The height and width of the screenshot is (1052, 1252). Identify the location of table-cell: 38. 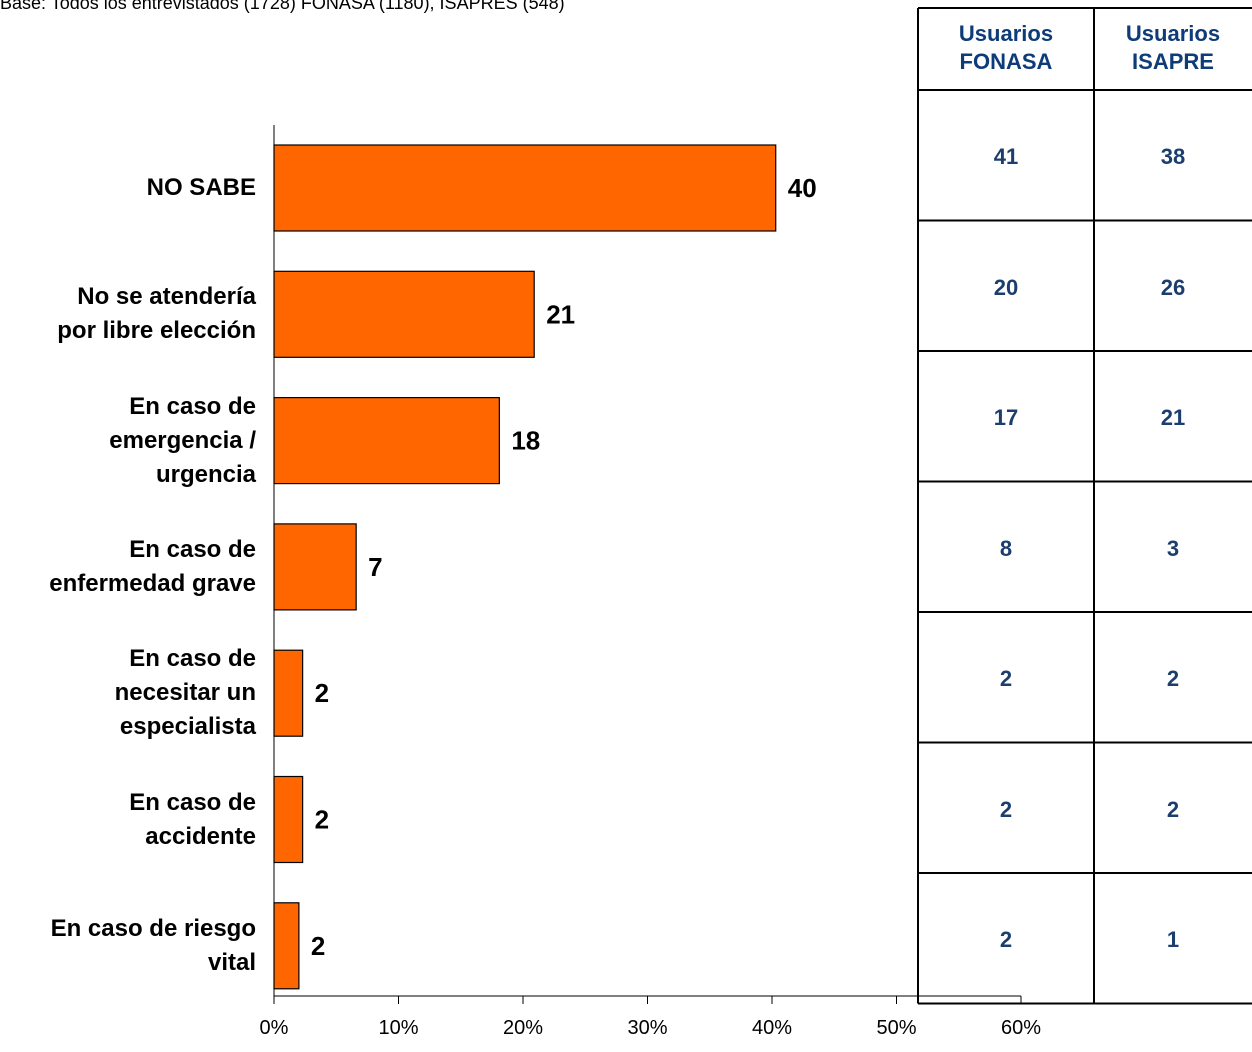
(1173, 156).